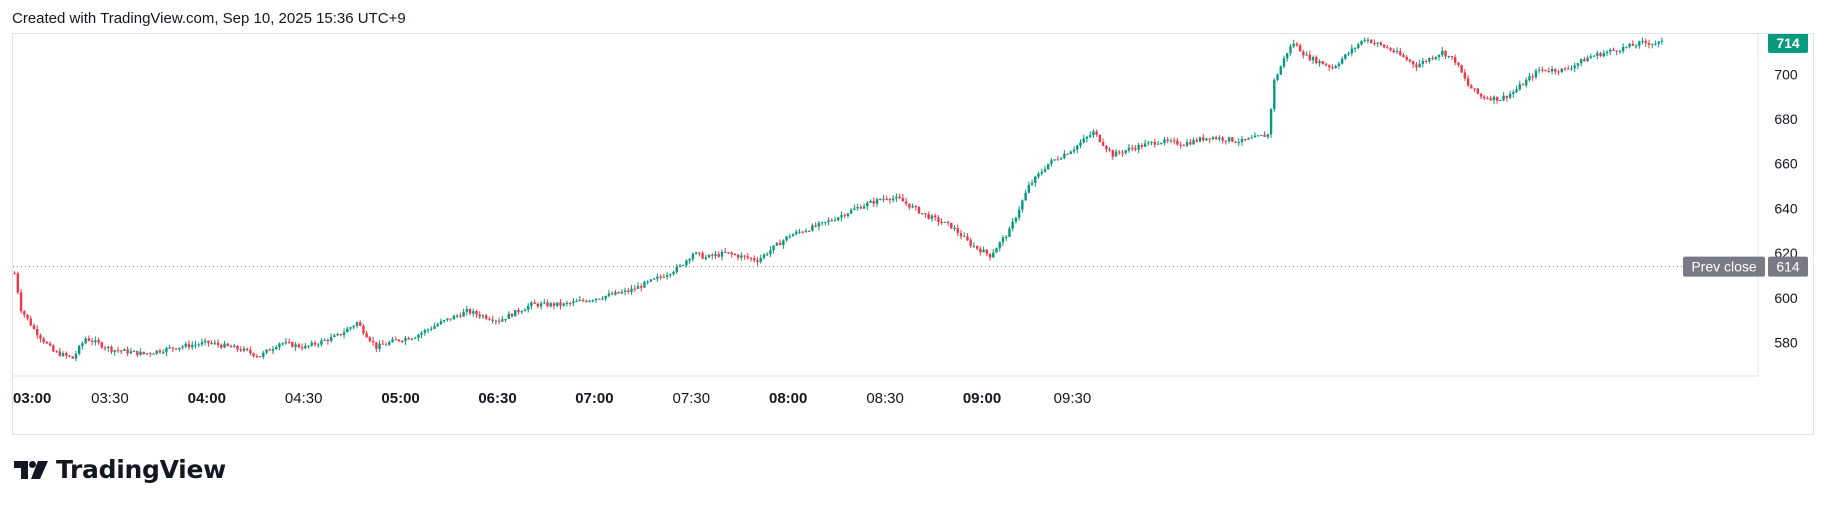 The image size is (1826, 509). I want to click on price-tick-label: 600, so click(1786, 298).